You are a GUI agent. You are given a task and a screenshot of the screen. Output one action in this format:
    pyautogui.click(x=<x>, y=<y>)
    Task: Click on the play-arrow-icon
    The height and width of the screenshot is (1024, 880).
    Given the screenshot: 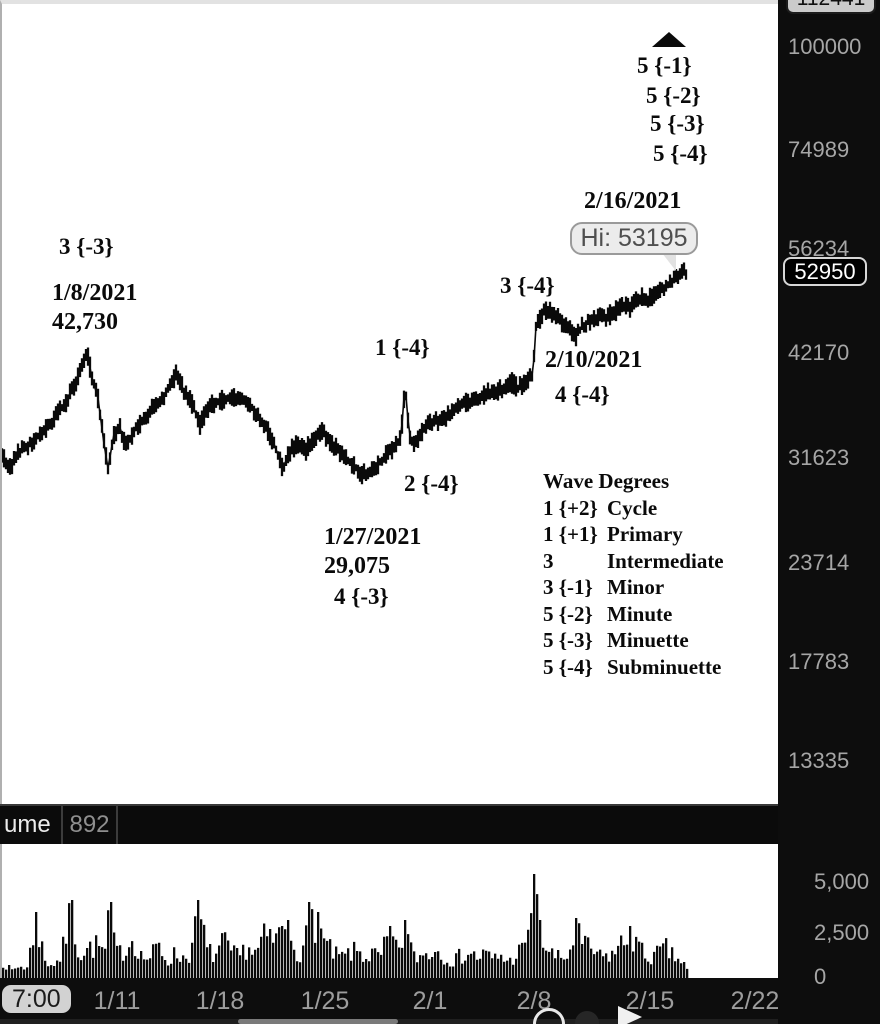 What is the action you would take?
    pyautogui.click(x=630, y=1015)
    